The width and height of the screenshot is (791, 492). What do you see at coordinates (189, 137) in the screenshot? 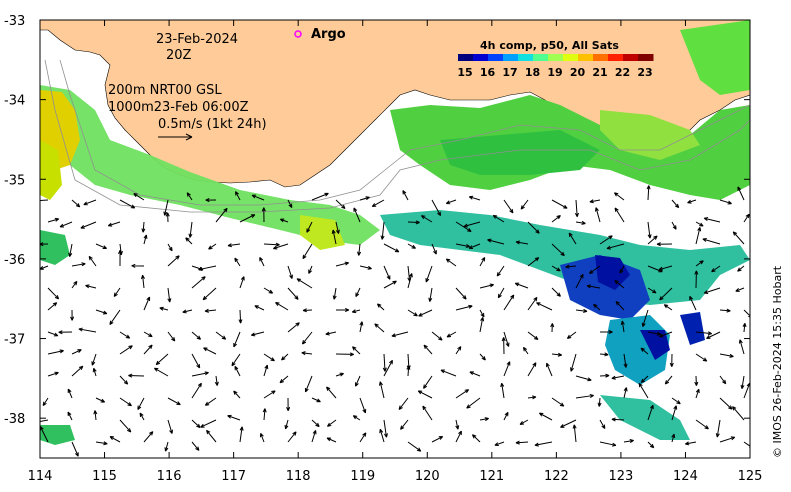
I see `vector-scale-arrowhead` at bounding box center [189, 137].